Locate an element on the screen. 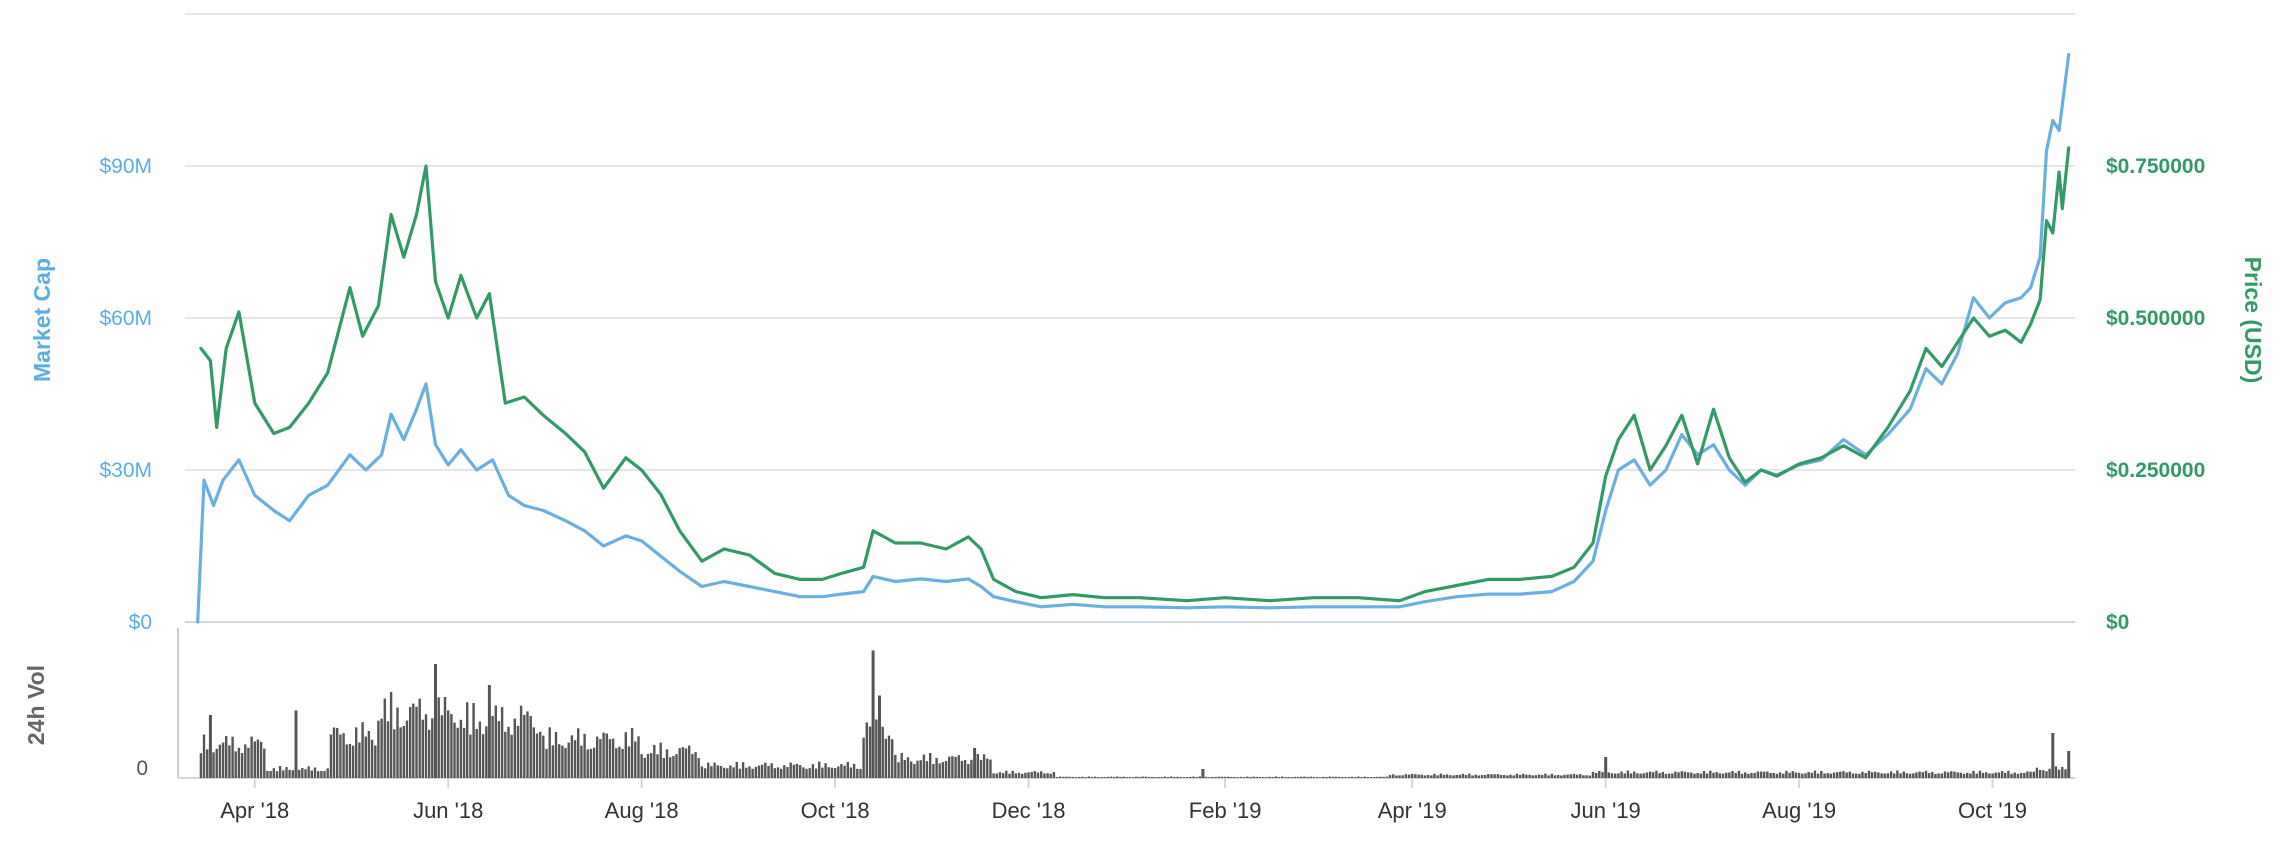  right-axis-ticks: $0 $0.250000 $0.500000 $0.750000 is located at coordinates (2155, 394).